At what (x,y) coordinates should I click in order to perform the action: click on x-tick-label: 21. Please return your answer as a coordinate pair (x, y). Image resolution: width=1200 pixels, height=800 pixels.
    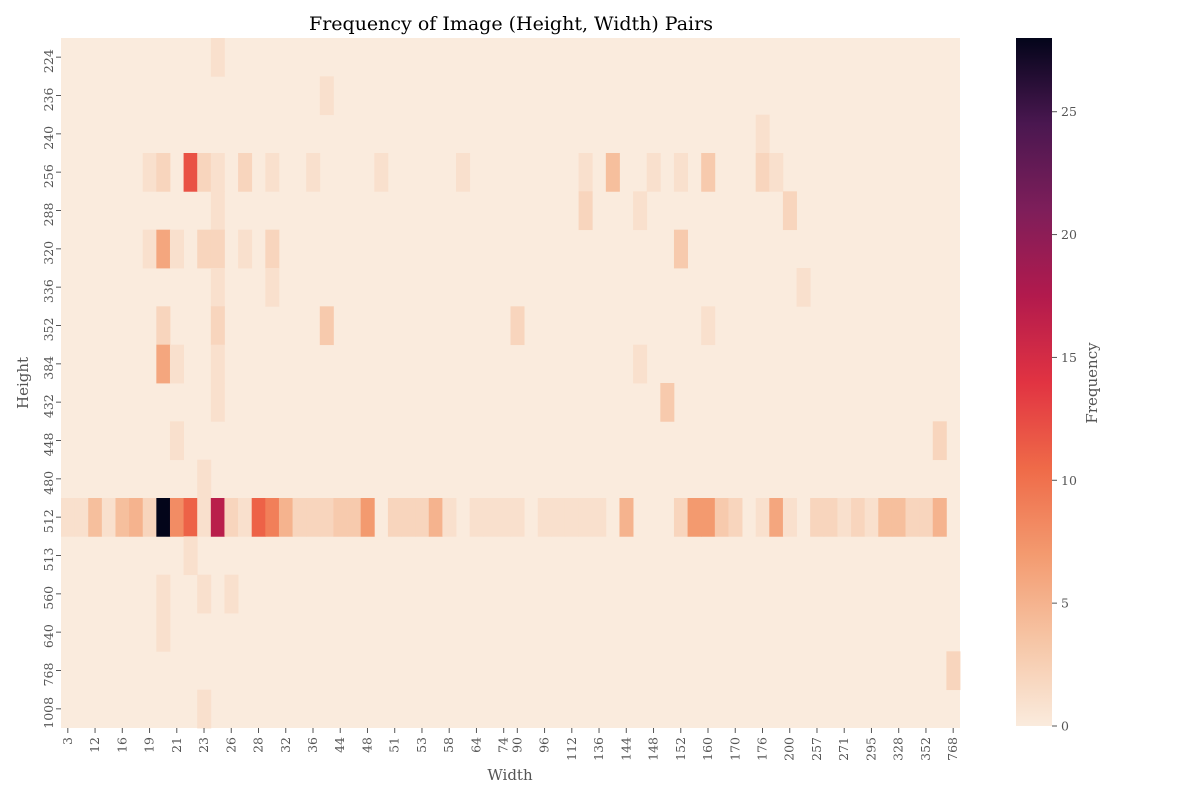
    Looking at the image, I should click on (176, 745).